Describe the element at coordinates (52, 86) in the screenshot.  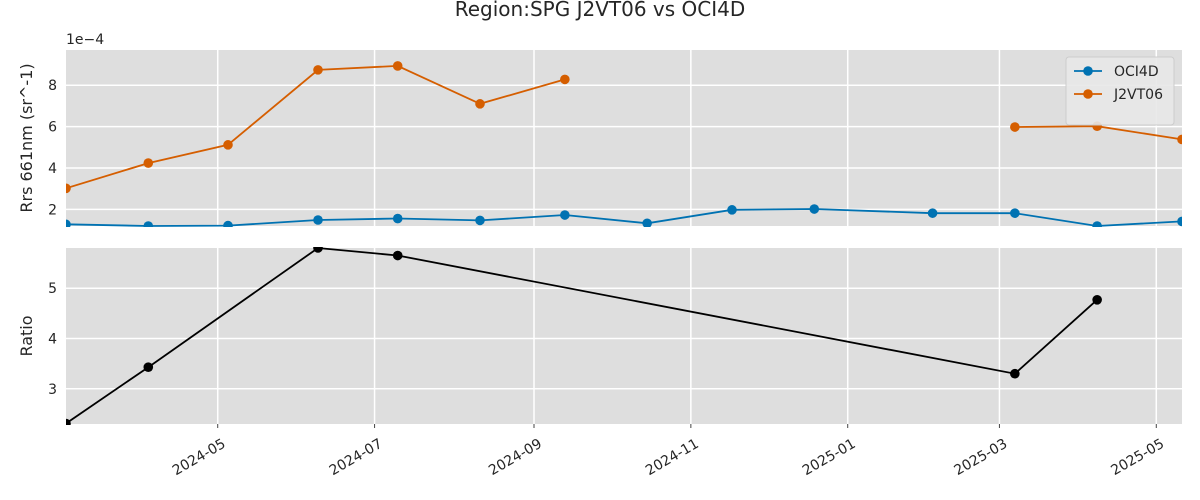
I see `y-tick-label: 8` at that location.